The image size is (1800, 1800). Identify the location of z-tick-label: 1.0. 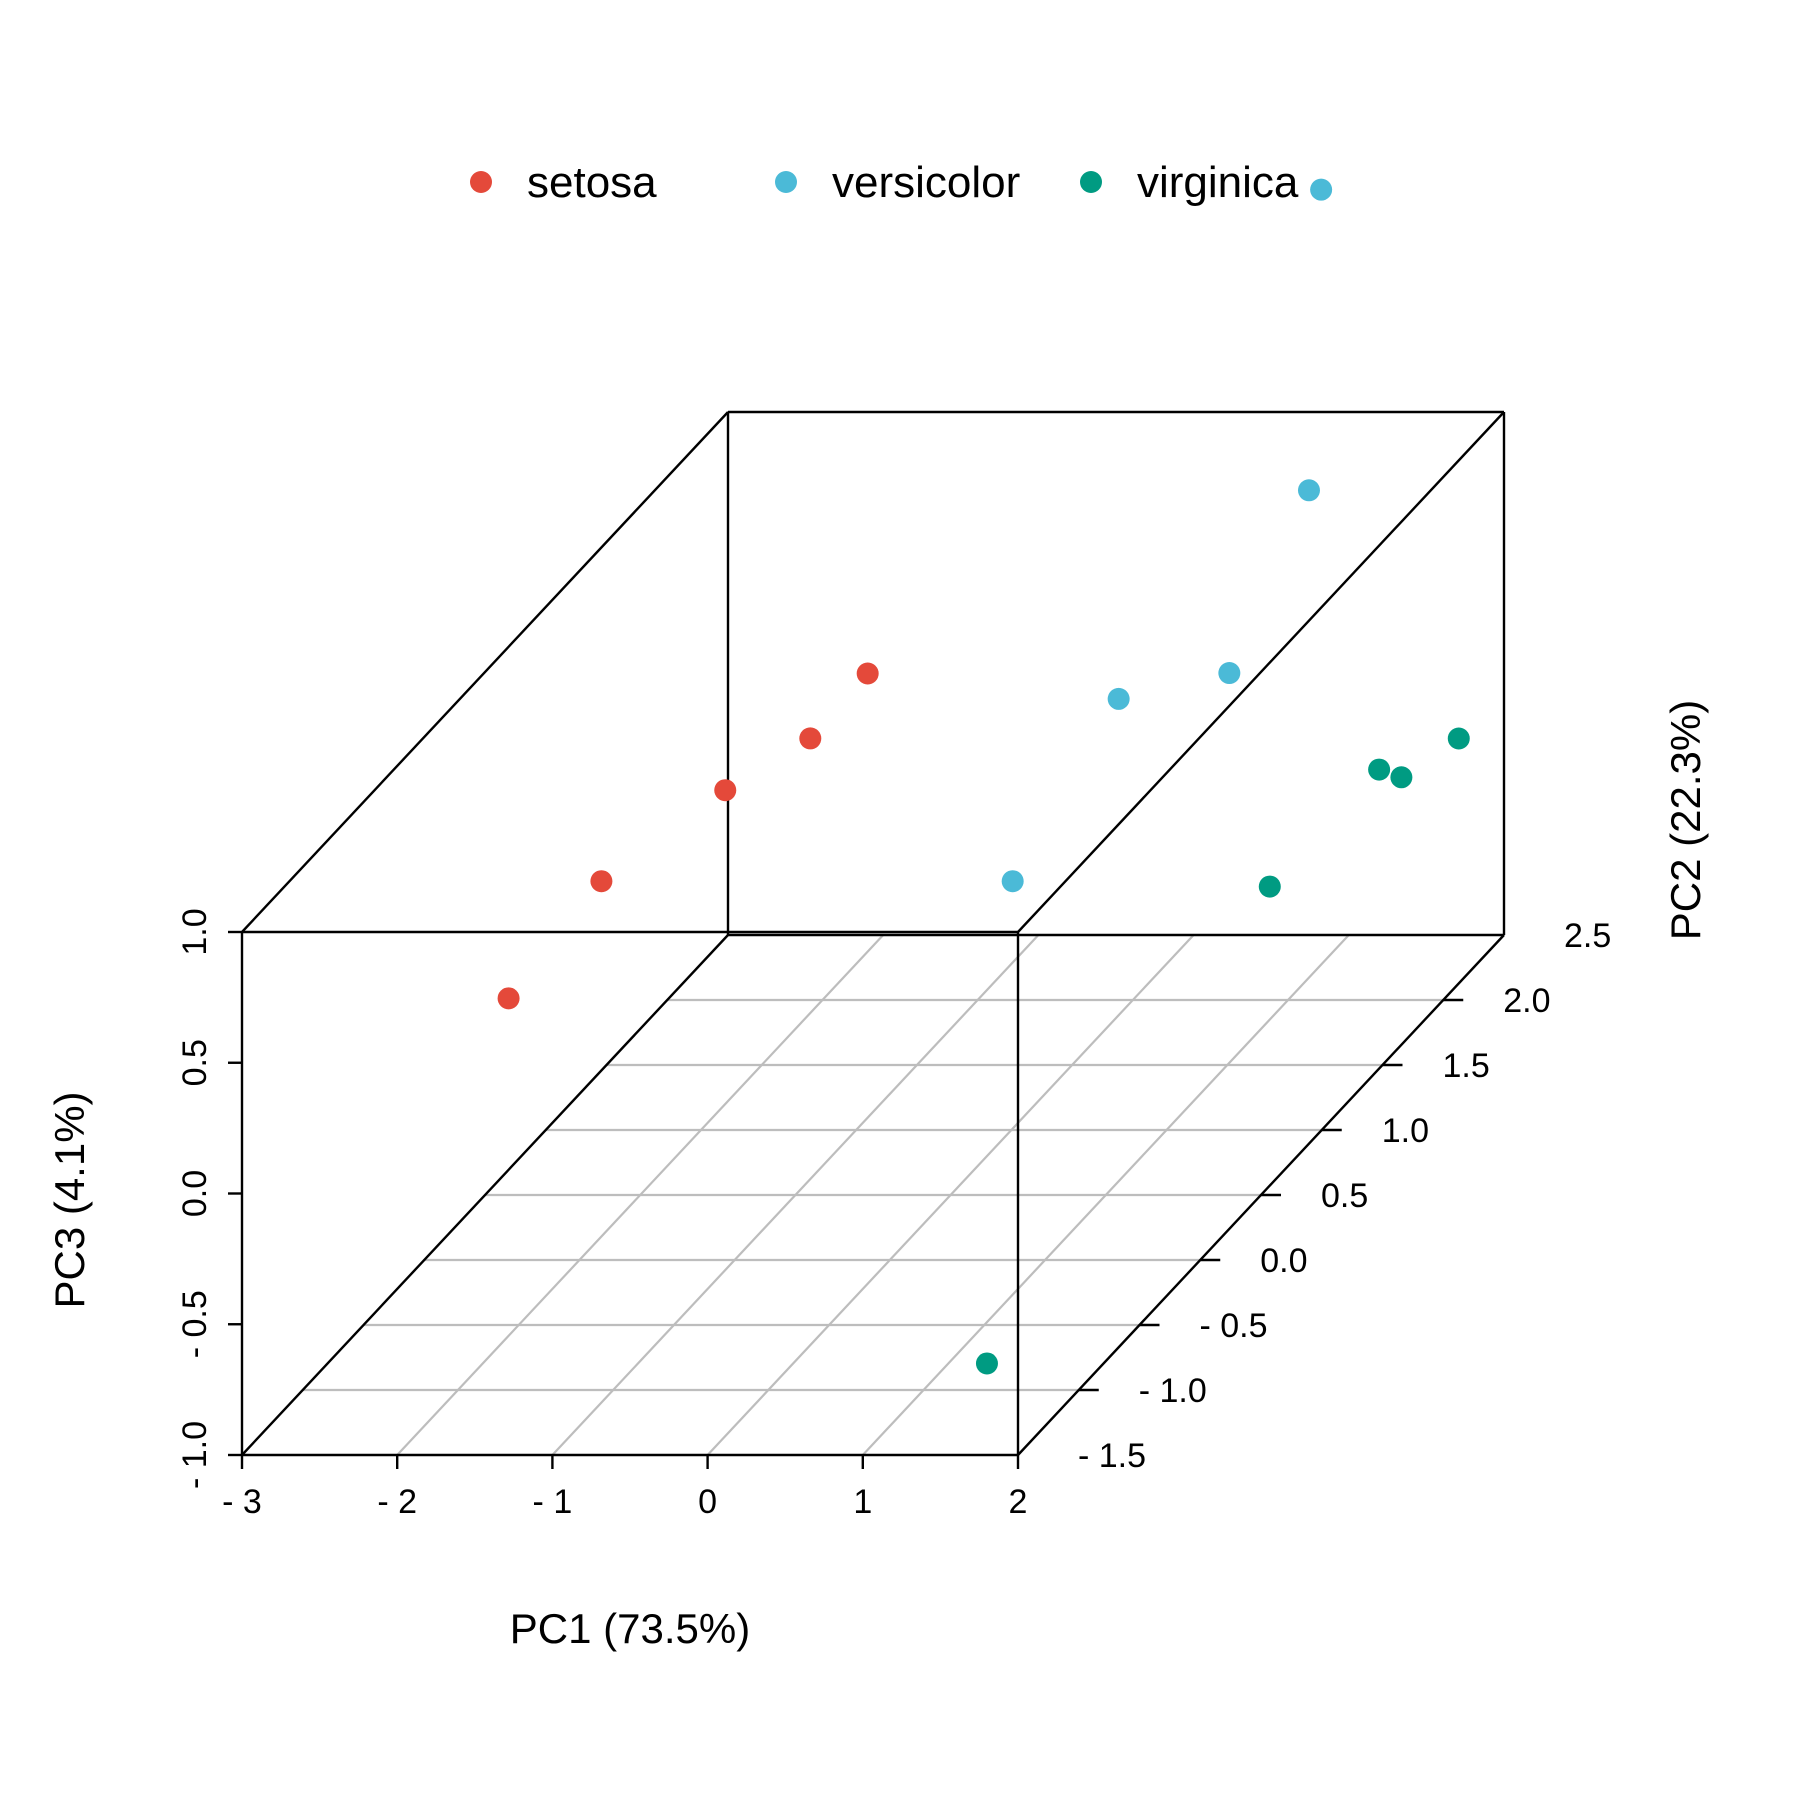
(195, 931).